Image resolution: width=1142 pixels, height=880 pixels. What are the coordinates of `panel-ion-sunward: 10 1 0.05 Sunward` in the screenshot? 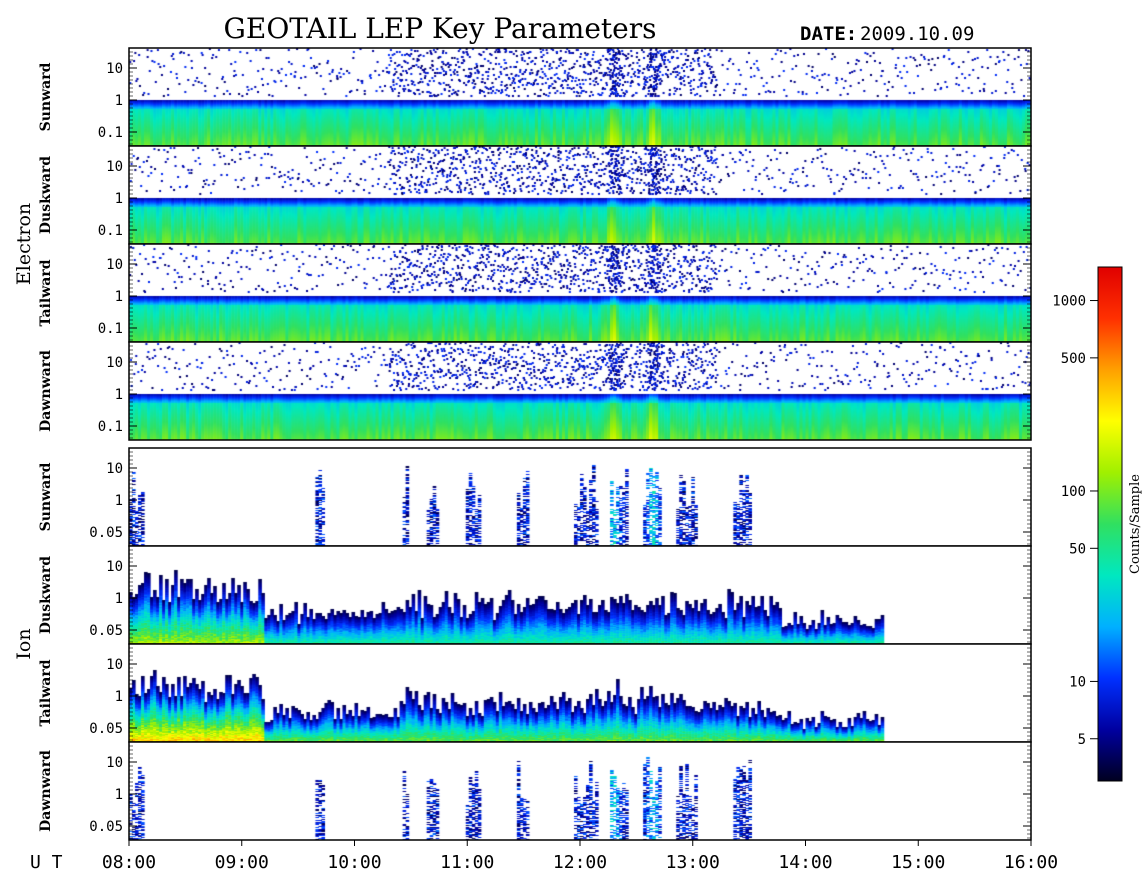 It's located at (535, 497).